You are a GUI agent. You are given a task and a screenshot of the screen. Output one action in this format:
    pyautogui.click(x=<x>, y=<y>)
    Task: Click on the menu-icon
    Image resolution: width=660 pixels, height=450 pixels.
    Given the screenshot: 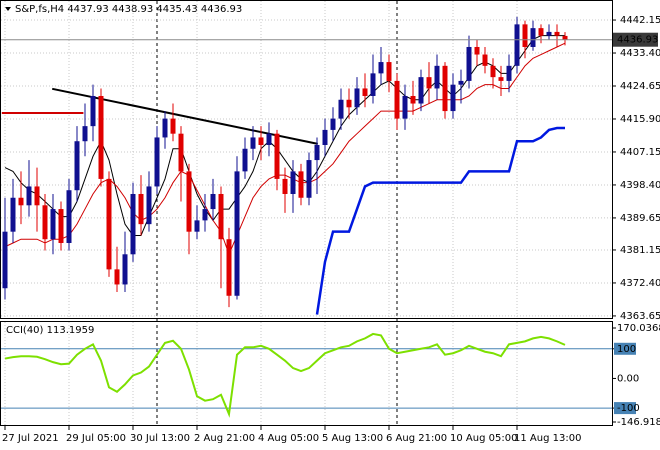 What is the action you would take?
    pyautogui.click(x=8, y=9)
    